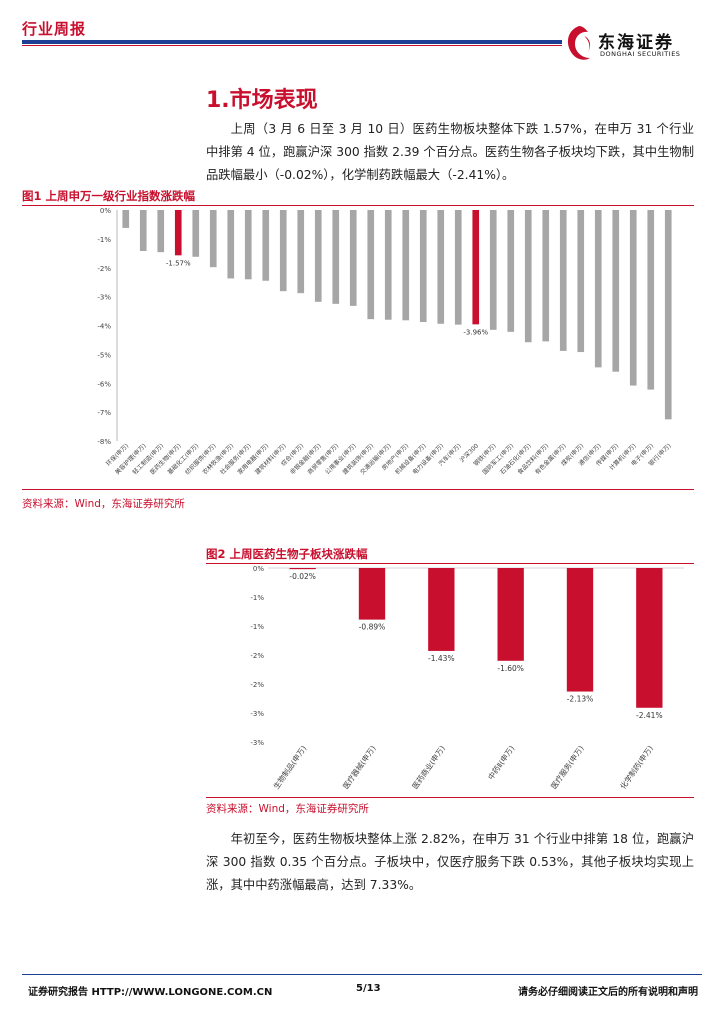 Image resolution: width=724 pixels, height=1024 pixels. What do you see at coordinates (289, 766) in the screenshot?
I see `category-label: 生物制品(申万)` at bounding box center [289, 766].